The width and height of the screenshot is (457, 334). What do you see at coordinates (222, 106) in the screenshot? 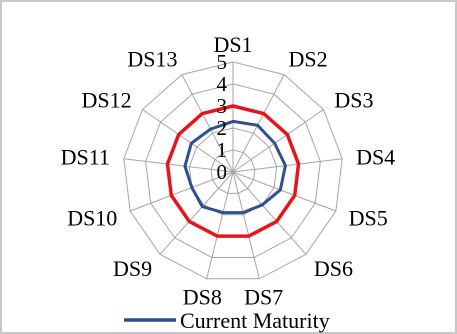
I see `radial-tick-label: 3` at bounding box center [222, 106].